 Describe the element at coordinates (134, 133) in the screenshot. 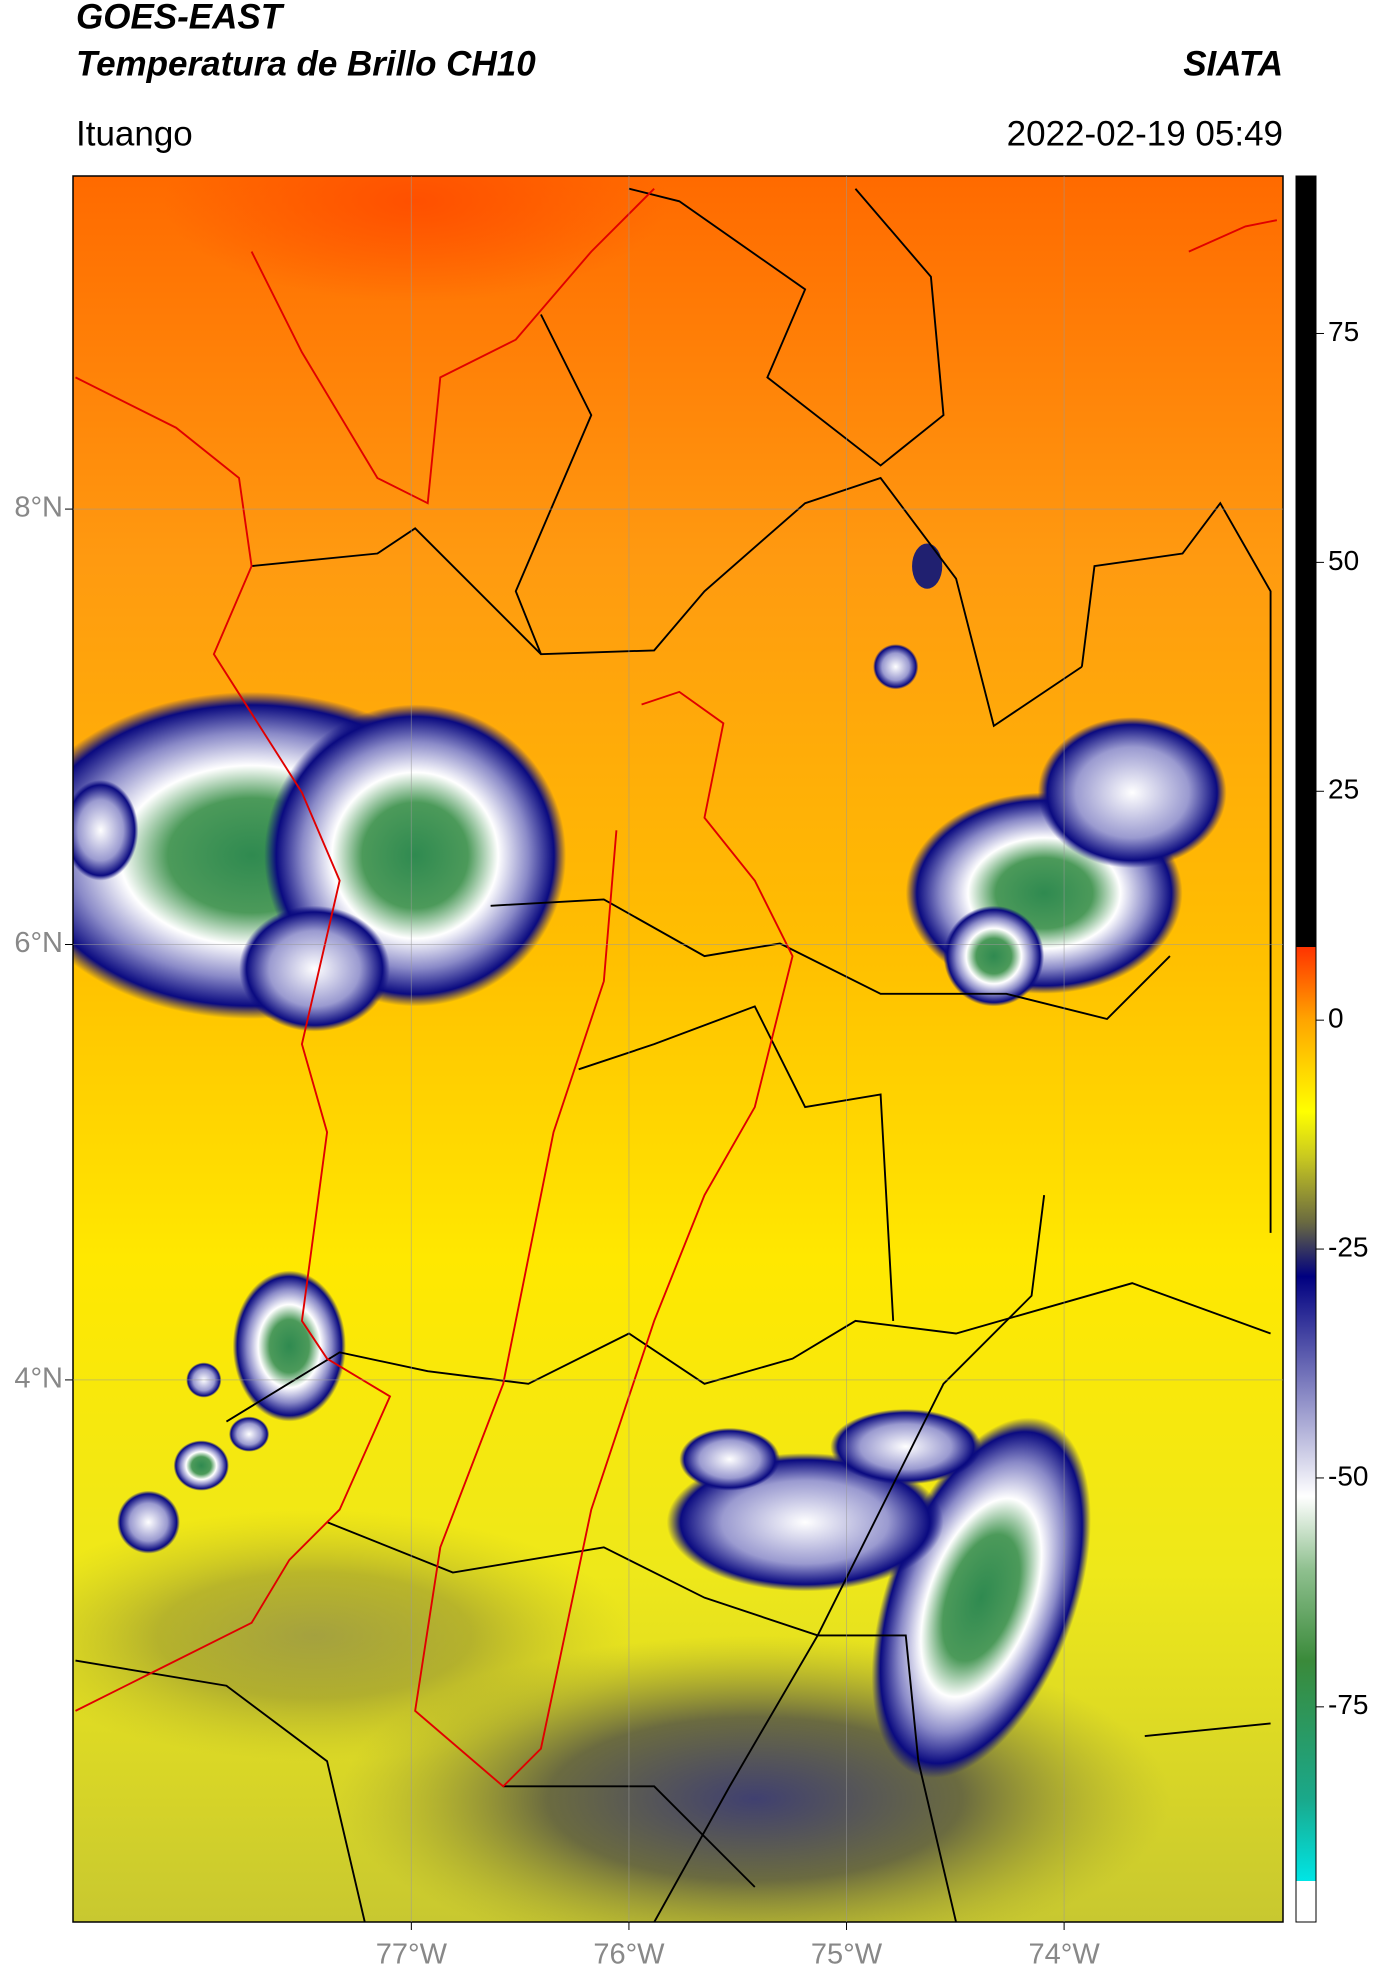

I see `location: Ituango` at that location.